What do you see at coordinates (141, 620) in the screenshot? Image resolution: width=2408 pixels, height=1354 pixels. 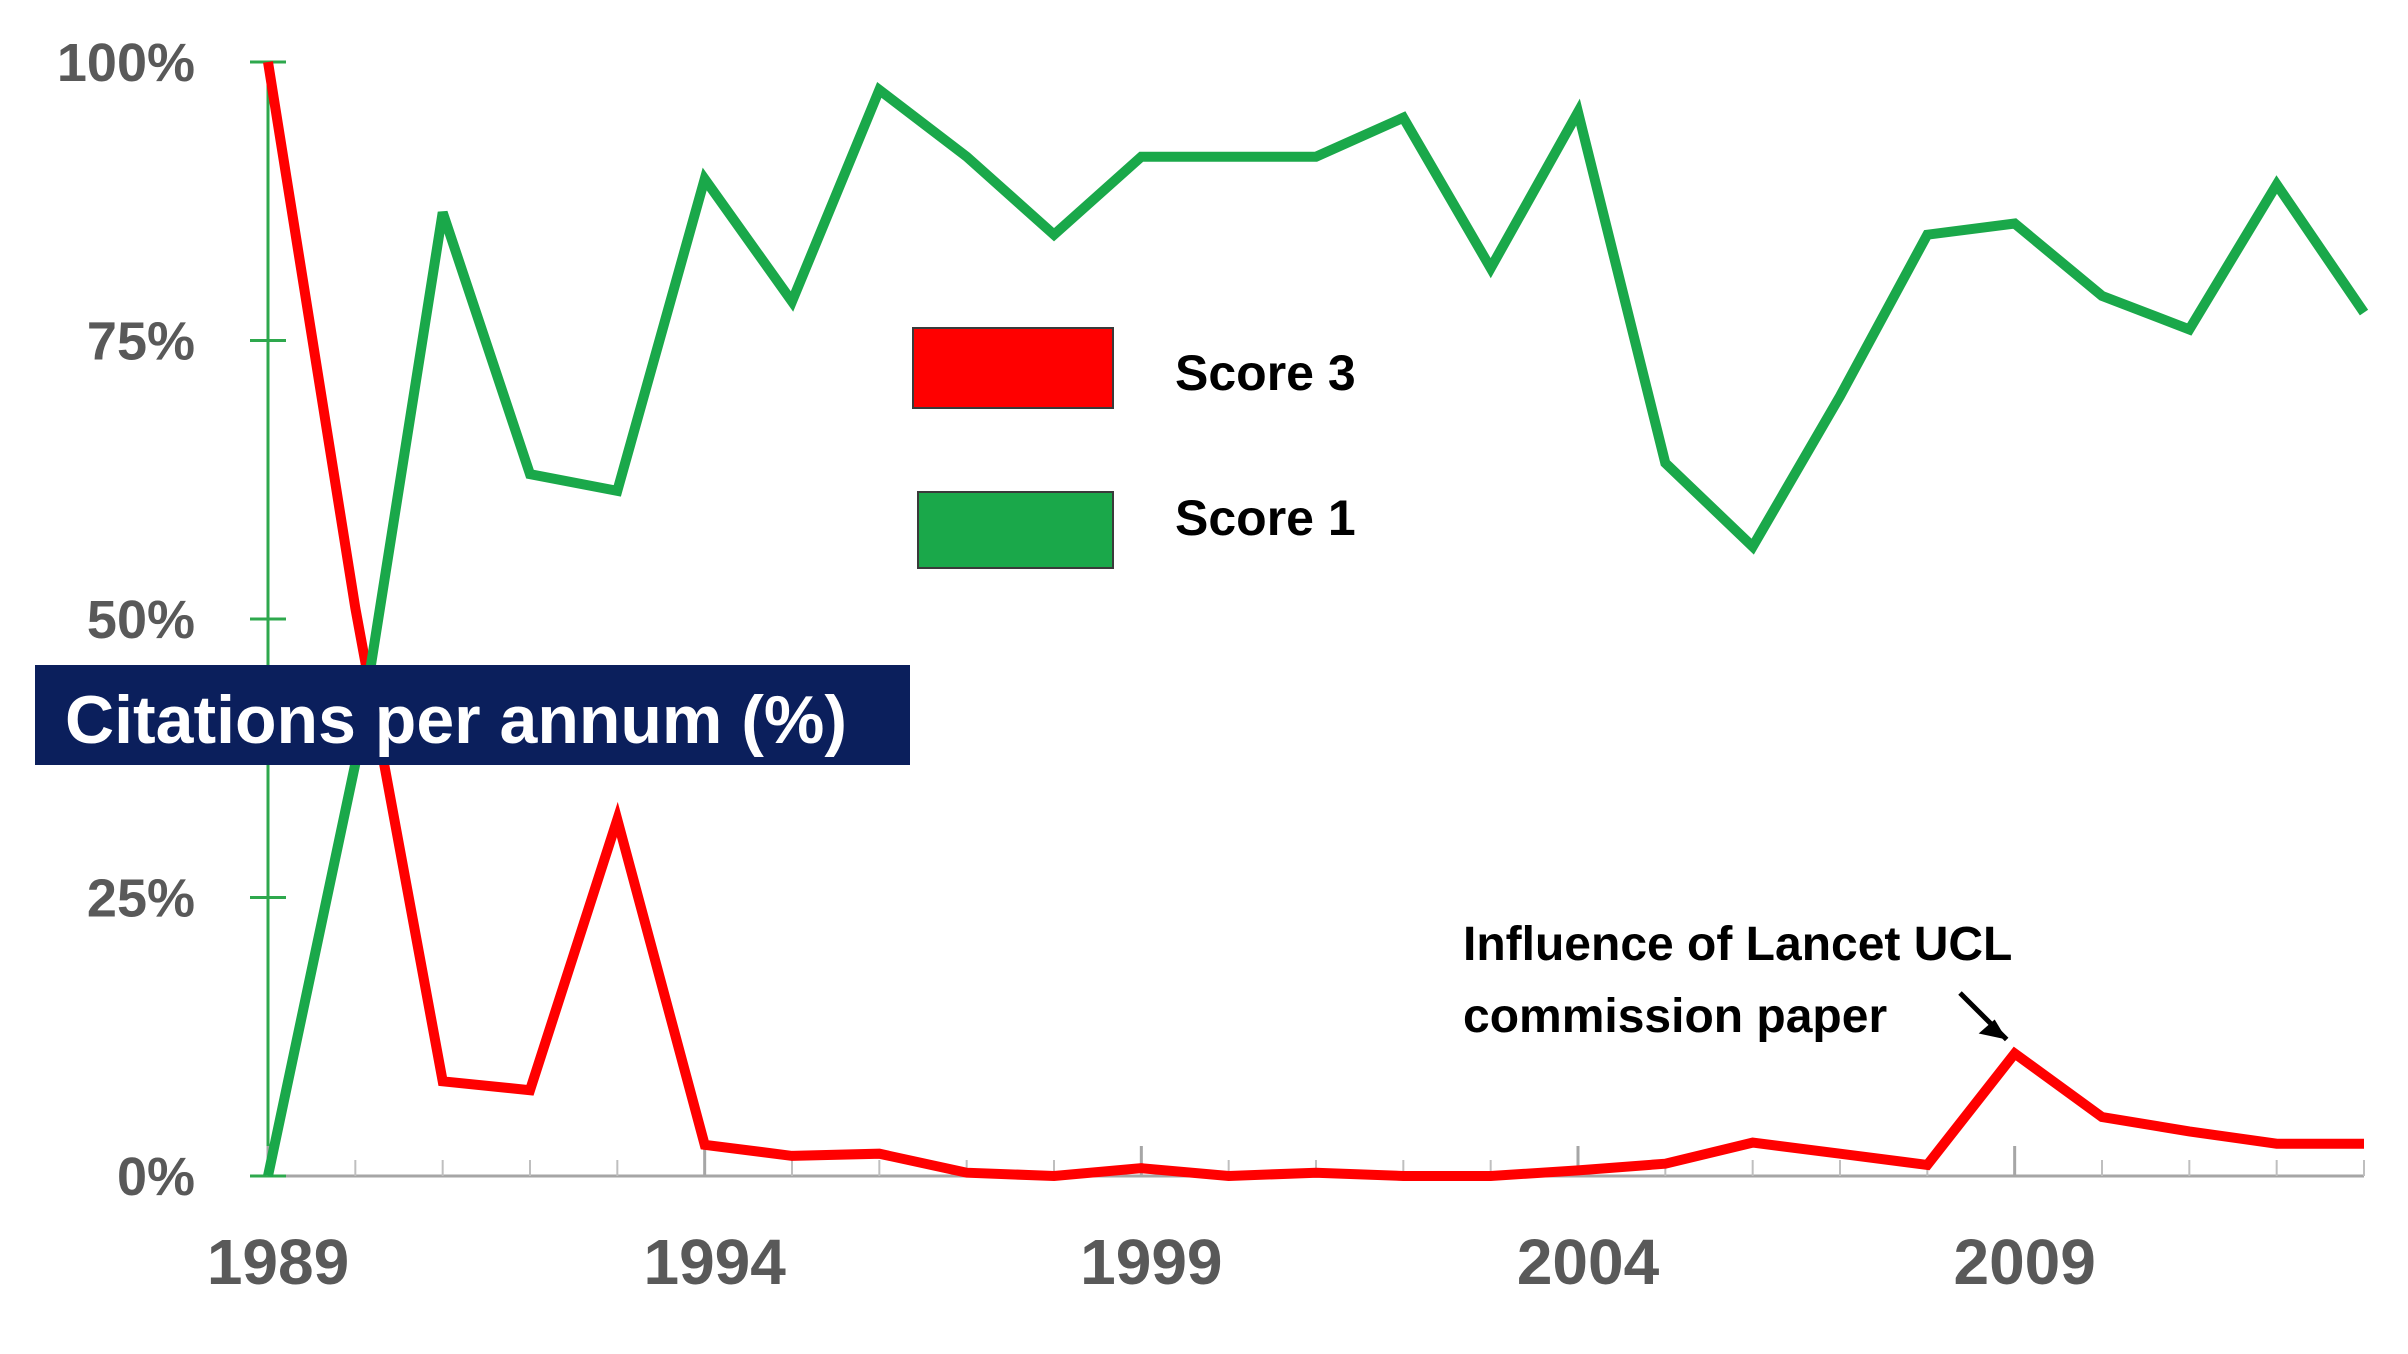 I see `y-tick-label: 50%` at bounding box center [141, 620].